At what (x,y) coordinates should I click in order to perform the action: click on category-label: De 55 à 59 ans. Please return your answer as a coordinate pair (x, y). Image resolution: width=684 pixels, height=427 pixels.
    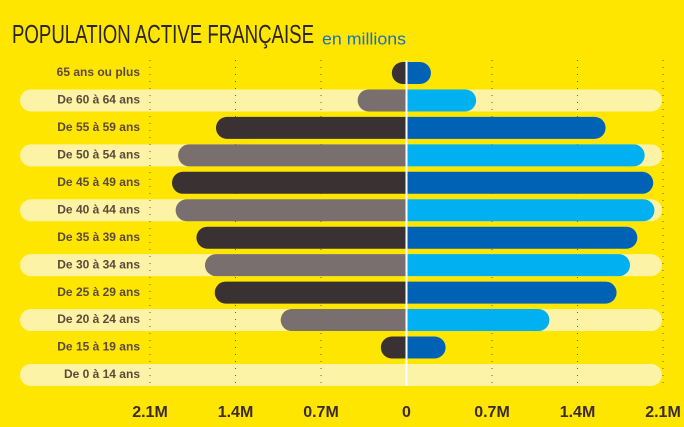
    Looking at the image, I should click on (98, 127).